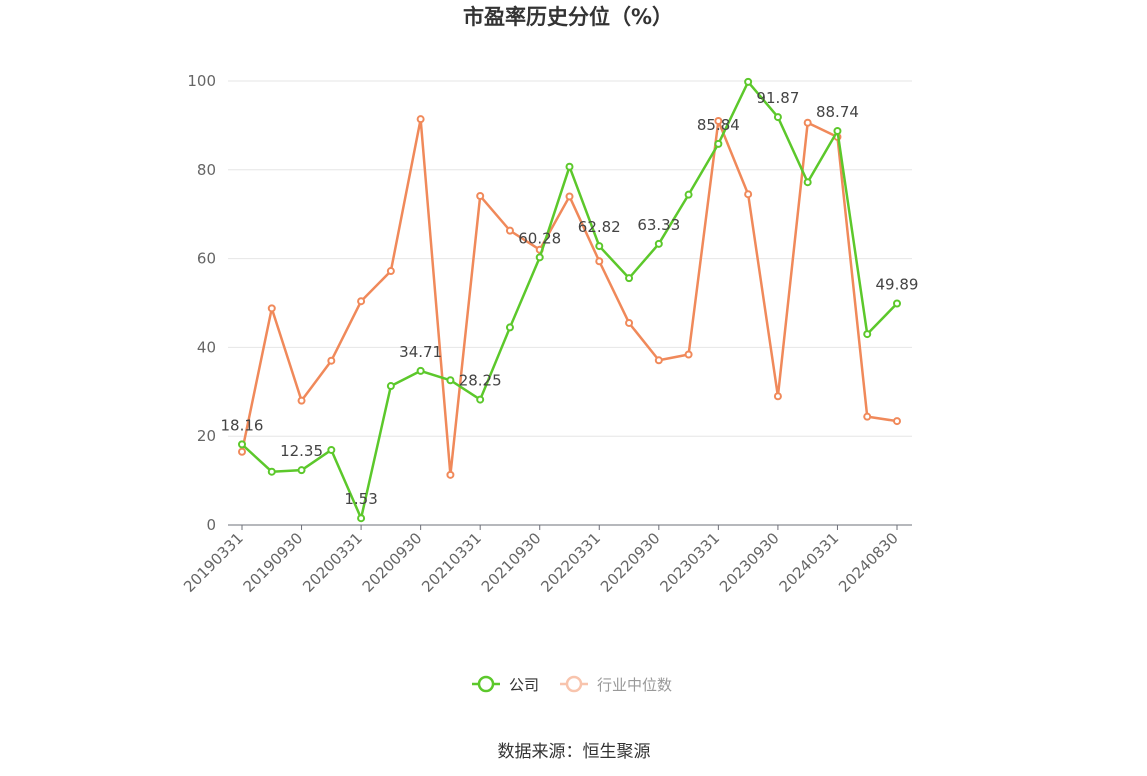 The image size is (1147, 776). Describe the element at coordinates (630, 562) in the screenshot. I see `x-tick-label: 20220930` at that location.